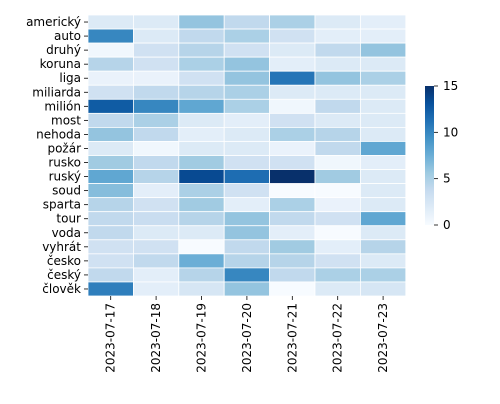 The image size is (500, 404). What do you see at coordinates (247, 338) in the screenshot?
I see `column-label: 2023-07-20` at bounding box center [247, 338].